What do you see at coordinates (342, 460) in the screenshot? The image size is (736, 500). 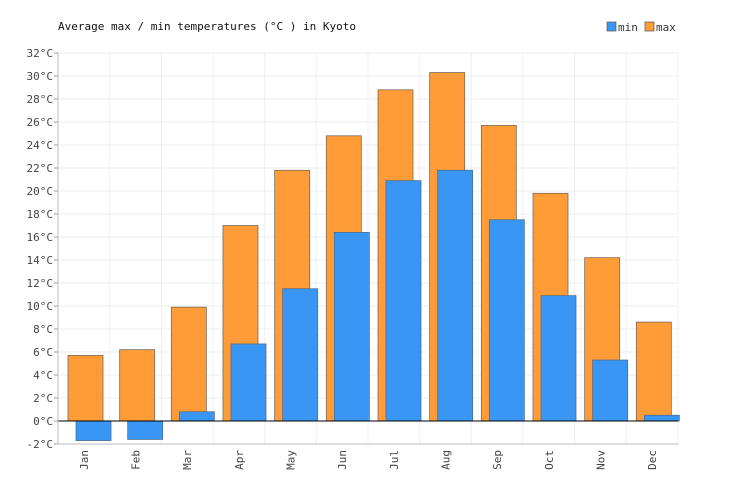 I see `x-tick-label-jun: Jun` at bounding box center [342, 460].